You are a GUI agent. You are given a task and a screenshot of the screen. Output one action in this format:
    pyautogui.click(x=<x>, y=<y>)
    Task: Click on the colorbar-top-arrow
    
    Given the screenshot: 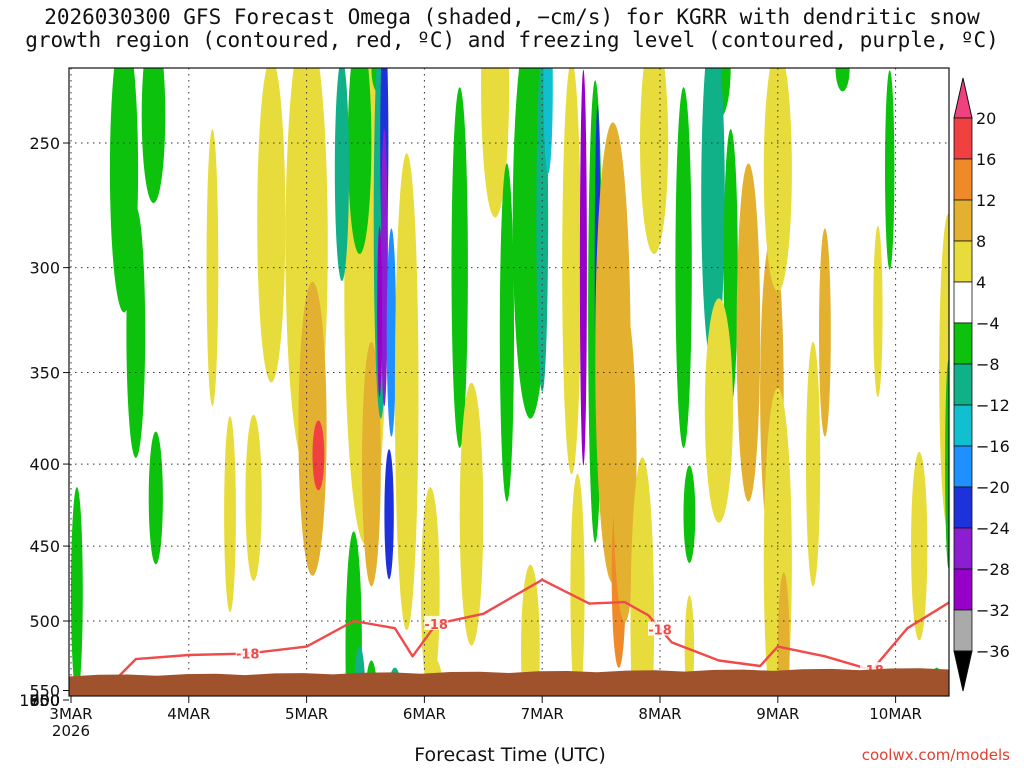 What is the action you would take?
    pyautogui.click(x=963, y=98)
    